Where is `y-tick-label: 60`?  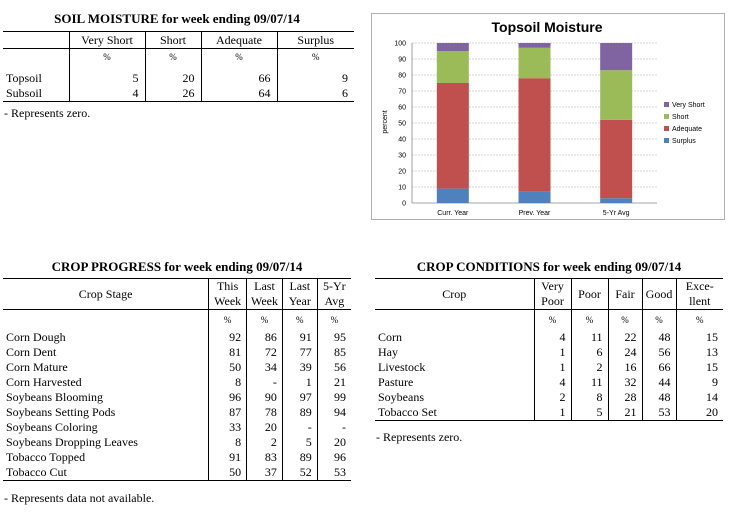 y-tick-label: 60 is located at coordinates (402, 108).